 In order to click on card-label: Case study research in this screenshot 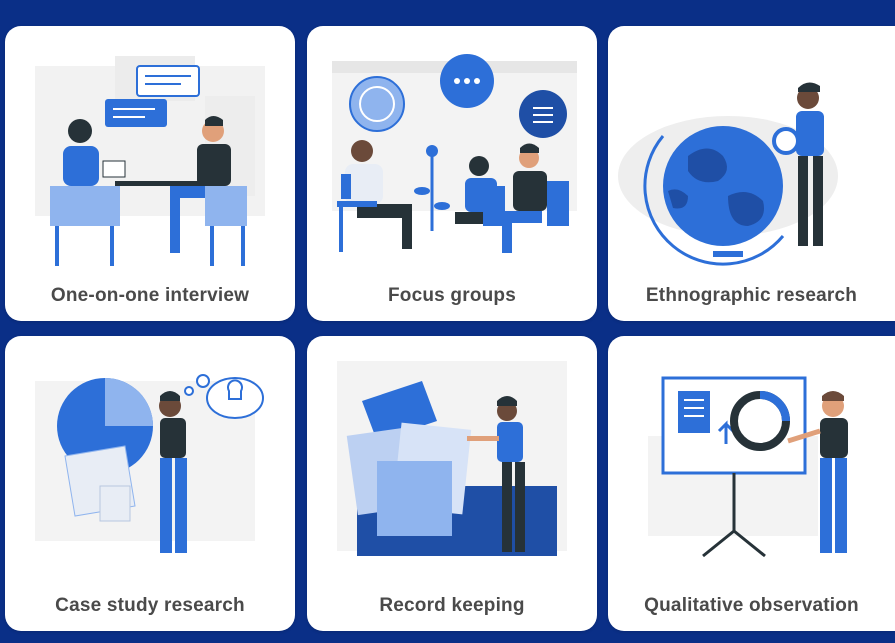, I will do `click(150, 605)`.